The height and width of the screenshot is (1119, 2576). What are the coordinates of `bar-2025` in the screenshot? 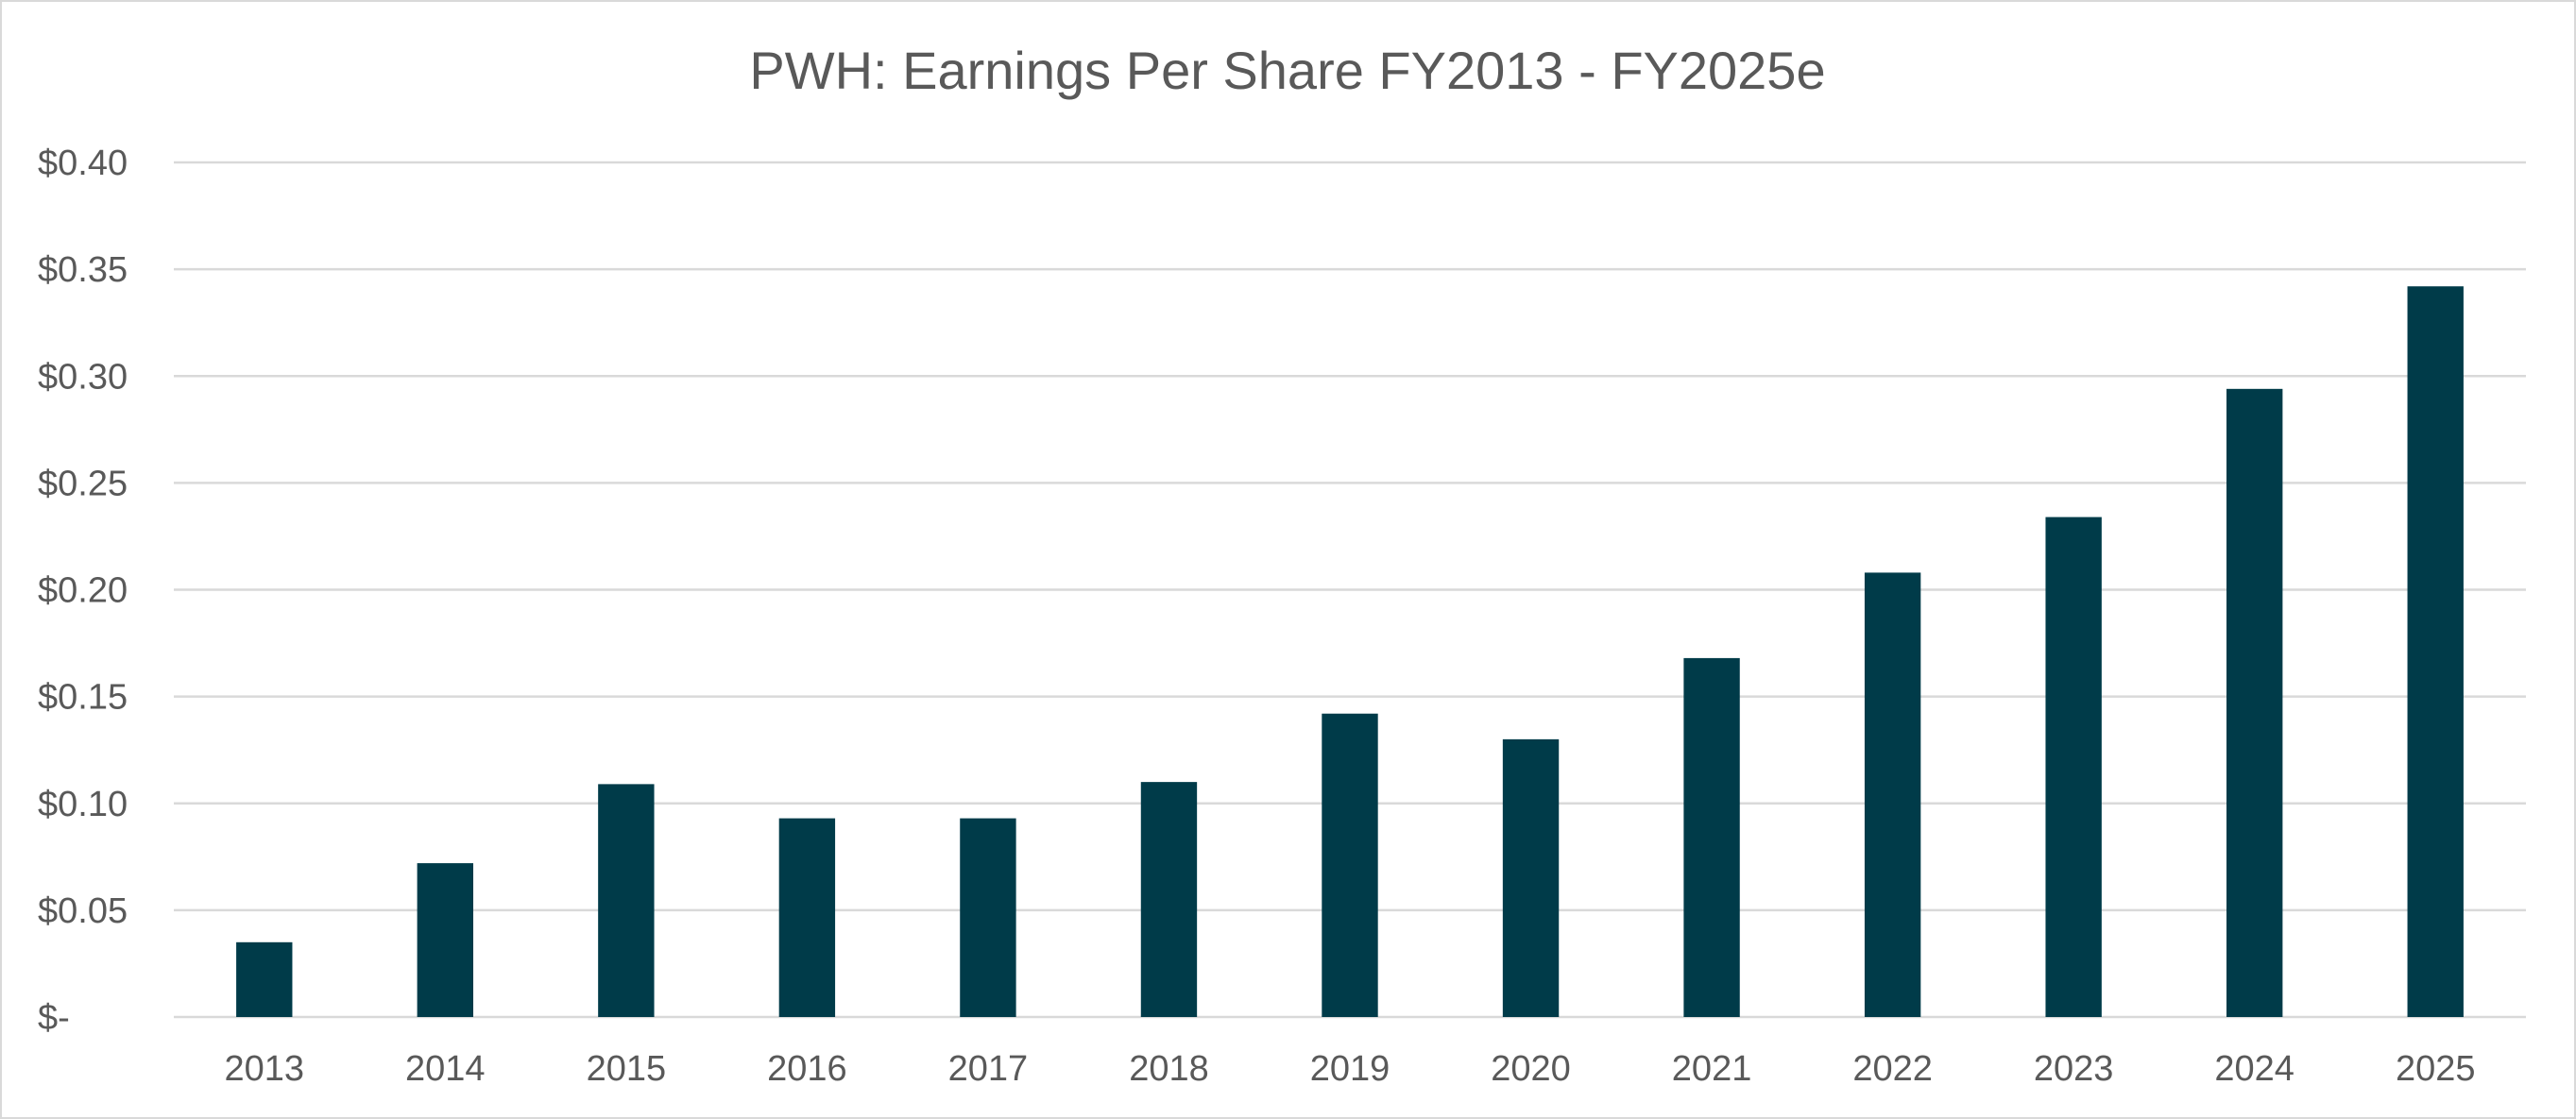 It's located at (2436, 652).